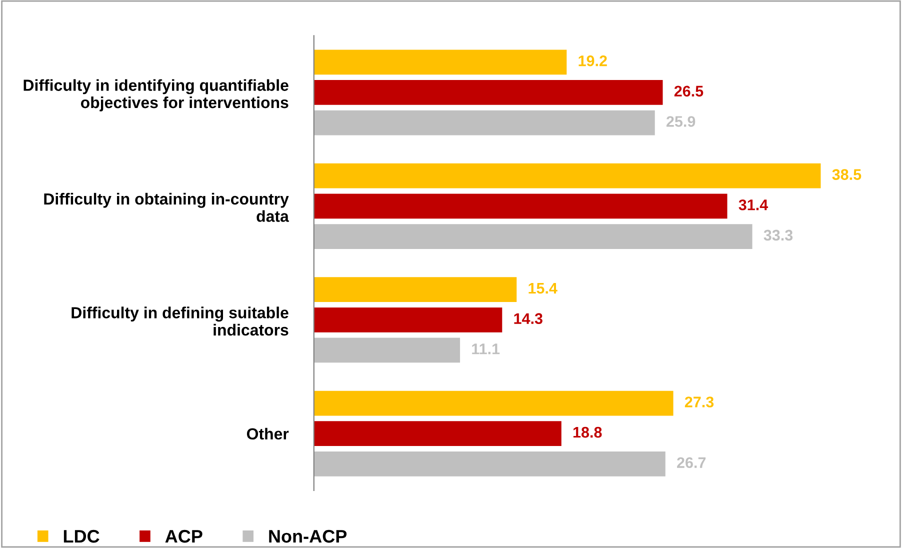 The height and width of the screenshot is (548, 902). Describe the element at coordinates (681, 121) in the screenshot. I see `data-label: 25.9` at that location.